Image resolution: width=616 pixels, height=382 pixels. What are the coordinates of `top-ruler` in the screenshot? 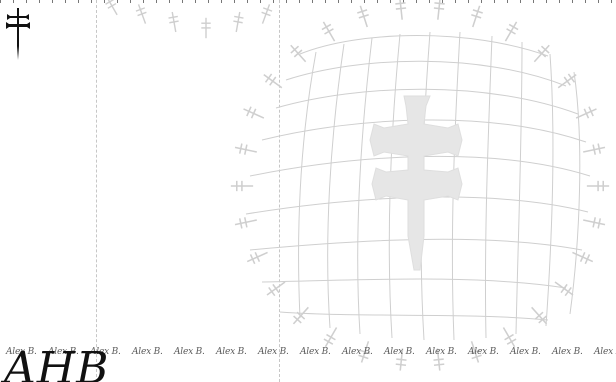 It's located at (308, 1).